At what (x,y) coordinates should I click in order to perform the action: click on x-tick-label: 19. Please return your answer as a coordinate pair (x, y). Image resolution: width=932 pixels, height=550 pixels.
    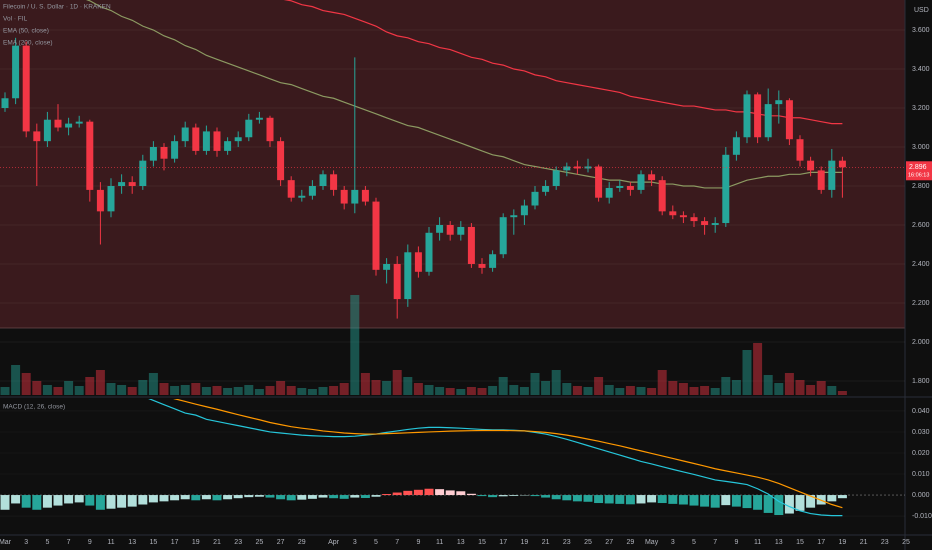
    Looking at the image, I should click on (525, 542).